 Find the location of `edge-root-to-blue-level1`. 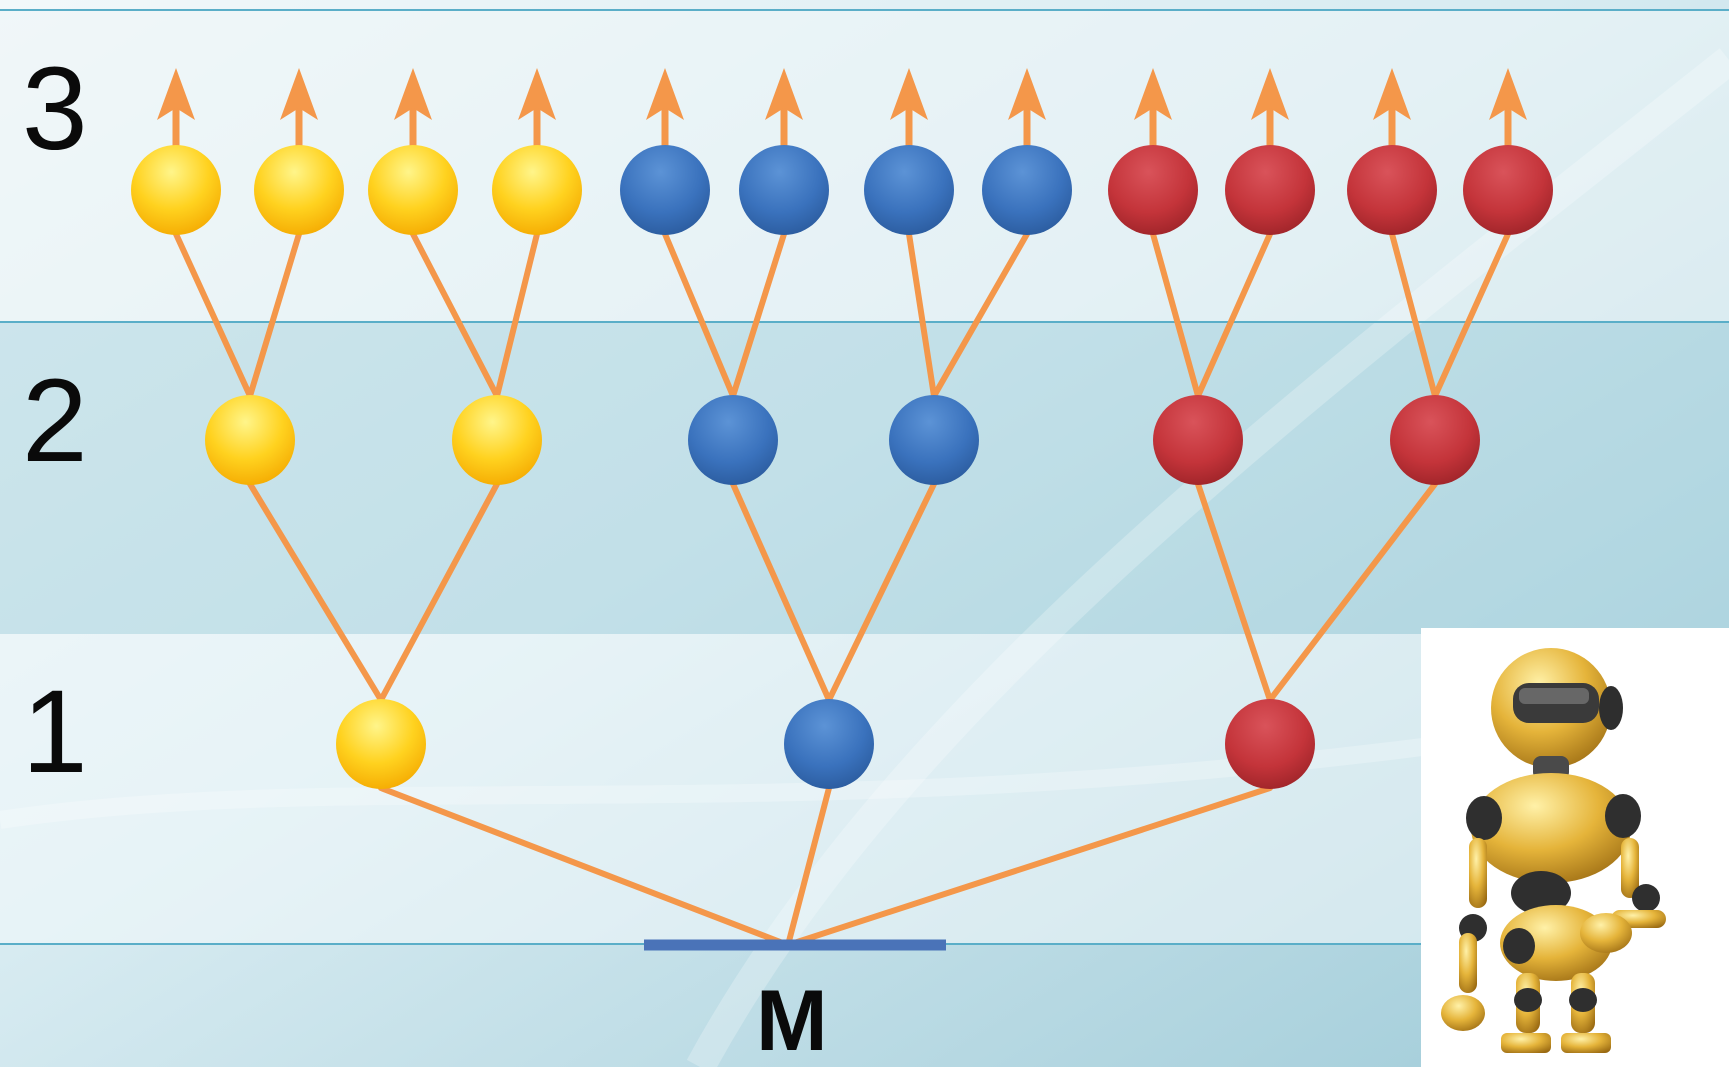

edge-root-to-blue-level1 is located at coordinates (808, 866).